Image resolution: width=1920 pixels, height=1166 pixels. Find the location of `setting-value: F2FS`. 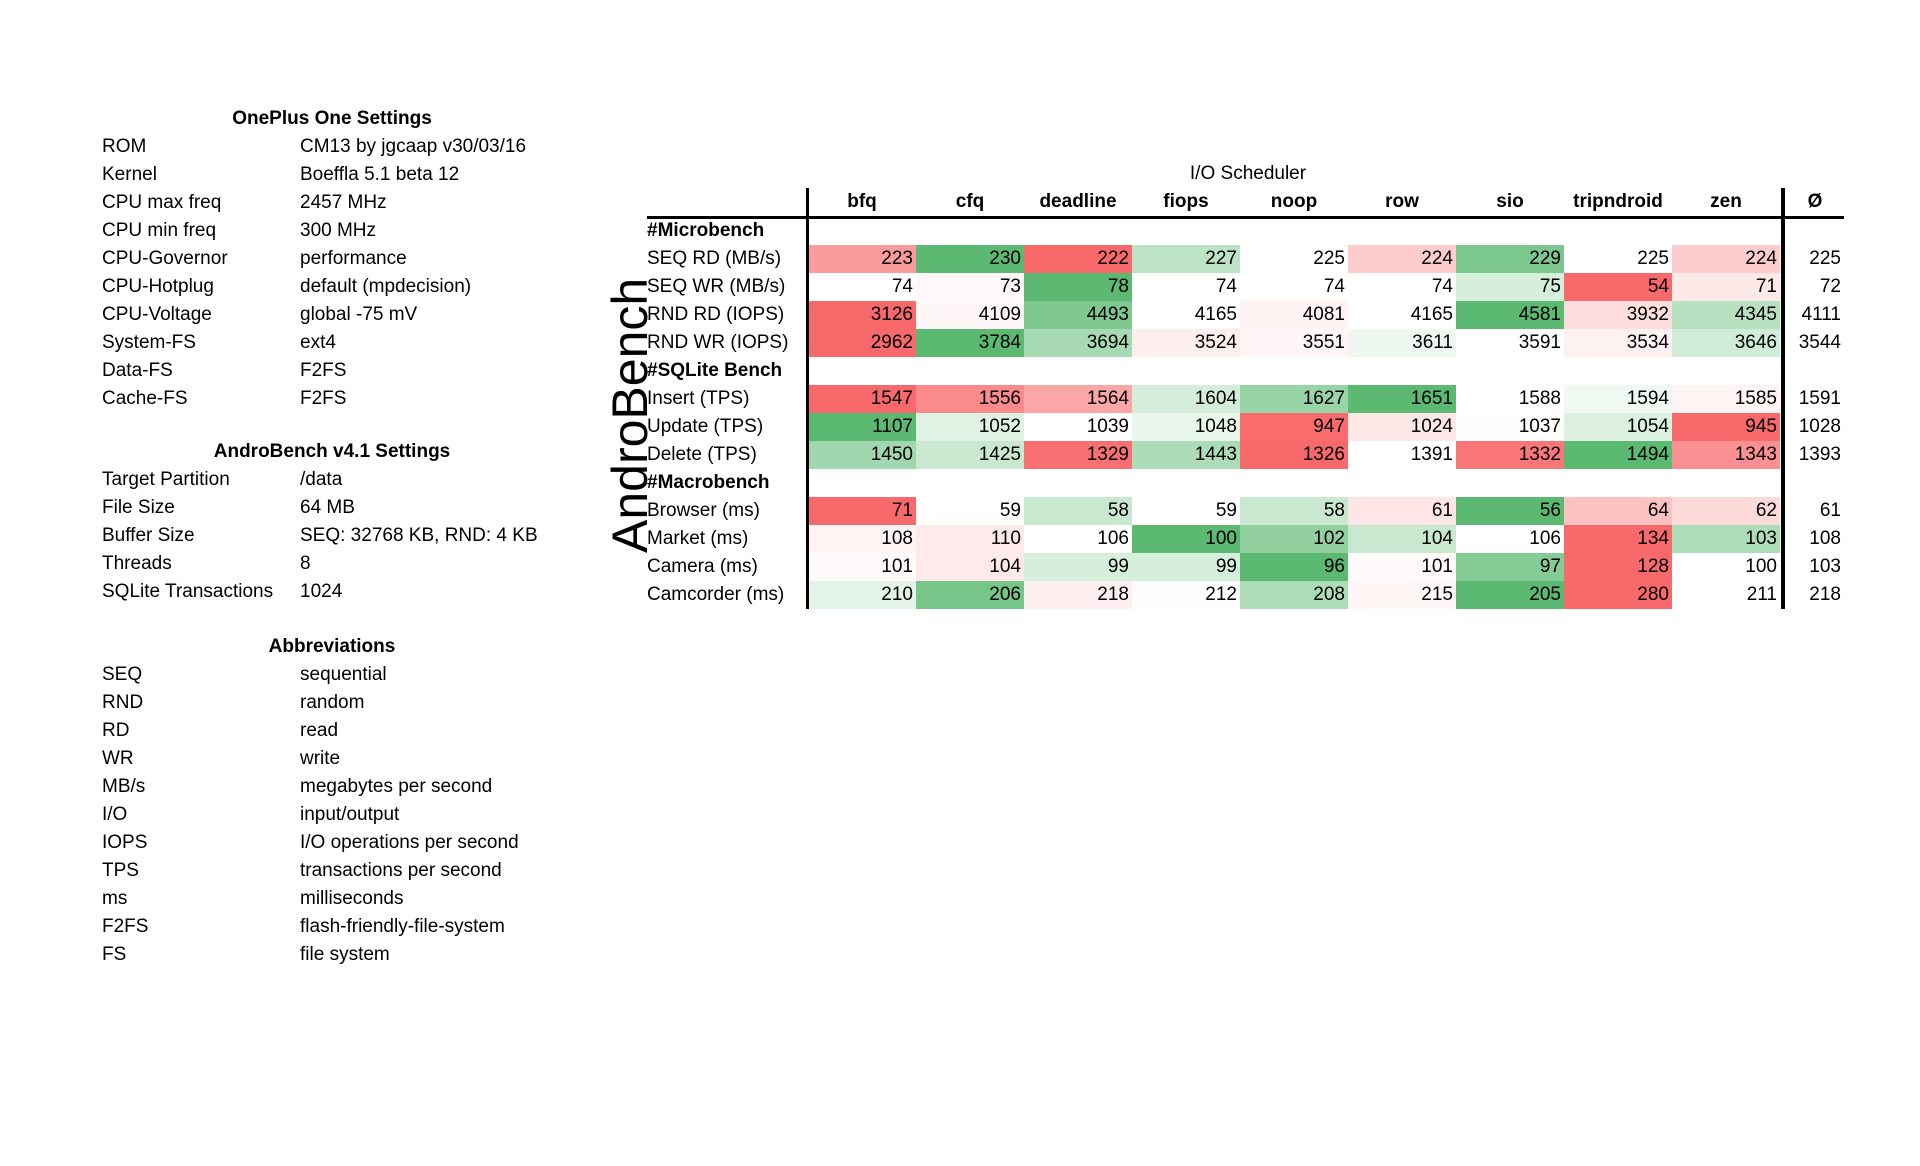

setting-value: F2FS is located at coordinates (323, 398).